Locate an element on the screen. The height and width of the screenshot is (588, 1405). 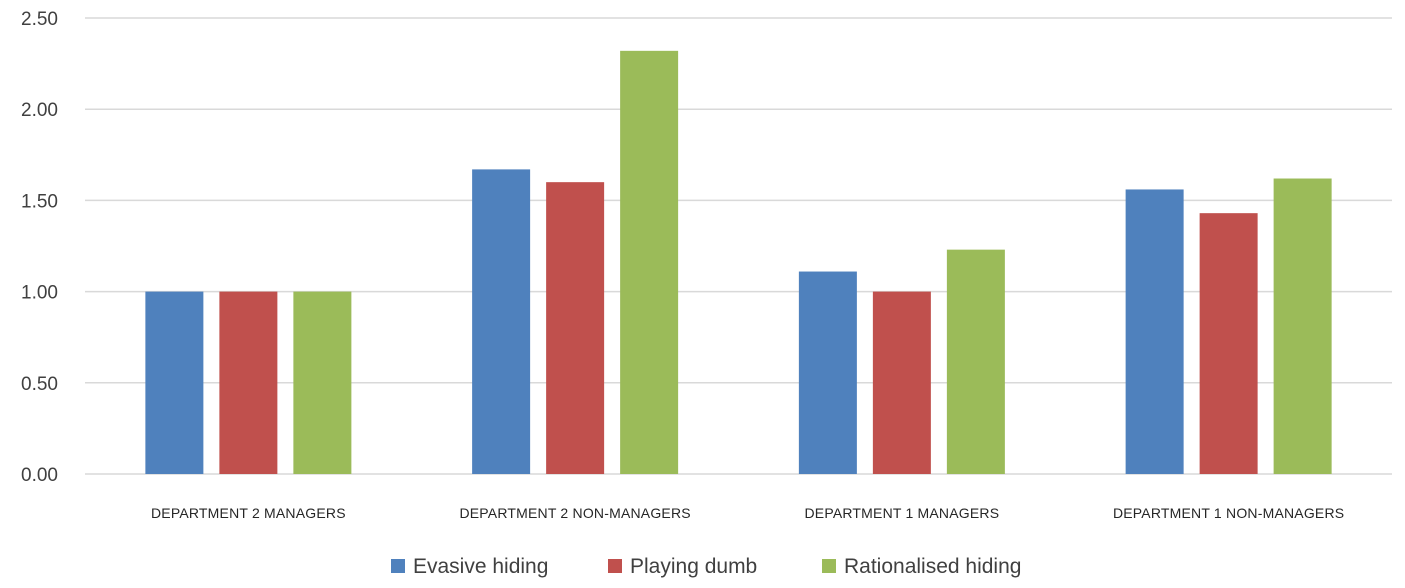
y-tick-label: 0.00 is located at coordinates (39, 475).